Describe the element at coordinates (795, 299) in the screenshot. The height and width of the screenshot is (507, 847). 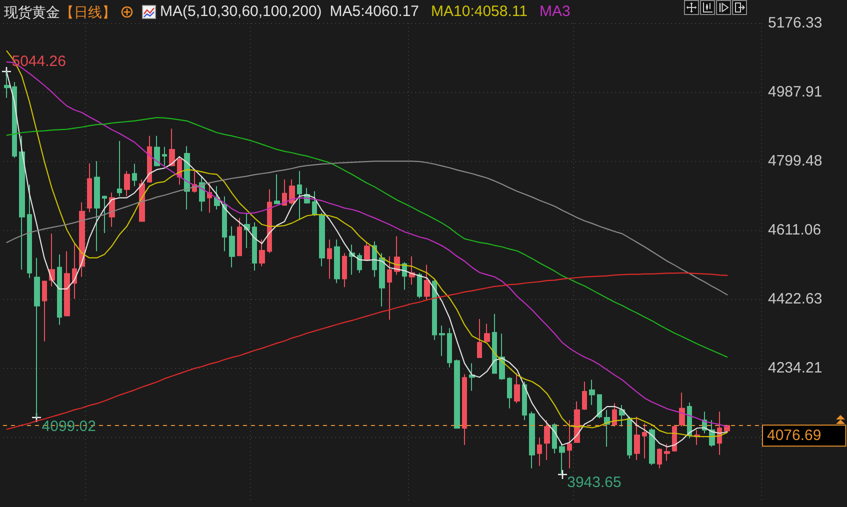
I see `y-tick-label: 4422.63` at that location.